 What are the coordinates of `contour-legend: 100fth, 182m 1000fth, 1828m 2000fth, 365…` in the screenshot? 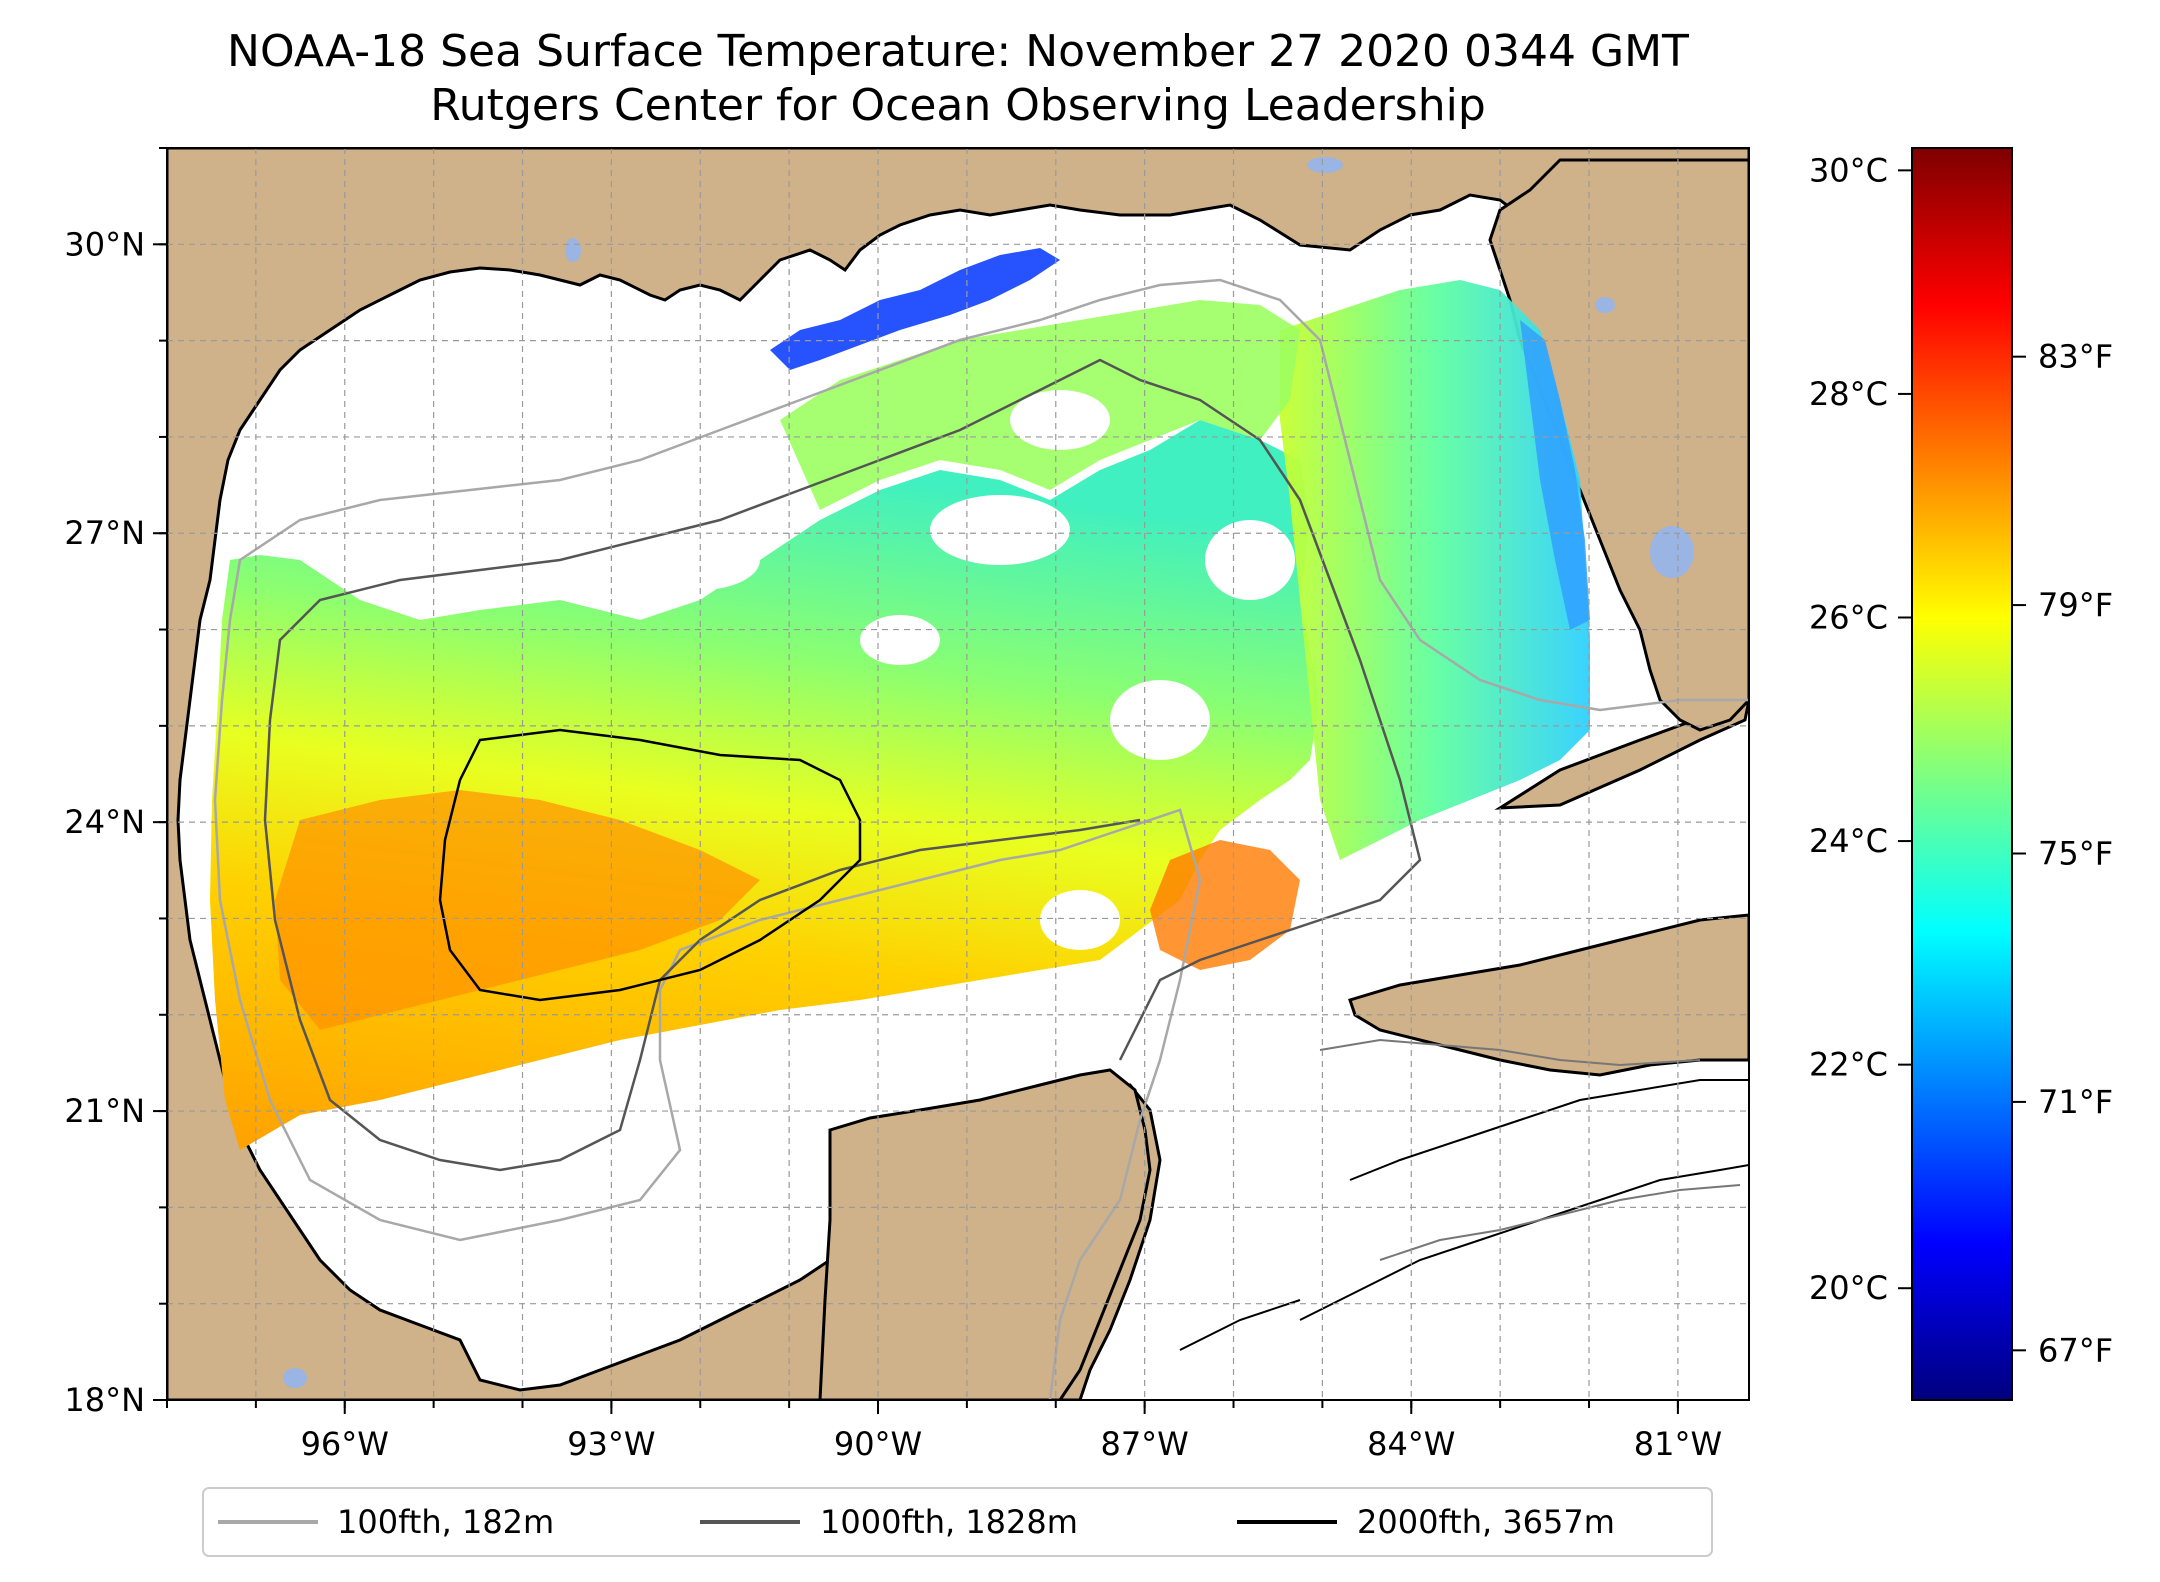 It's located at (957, 1522).